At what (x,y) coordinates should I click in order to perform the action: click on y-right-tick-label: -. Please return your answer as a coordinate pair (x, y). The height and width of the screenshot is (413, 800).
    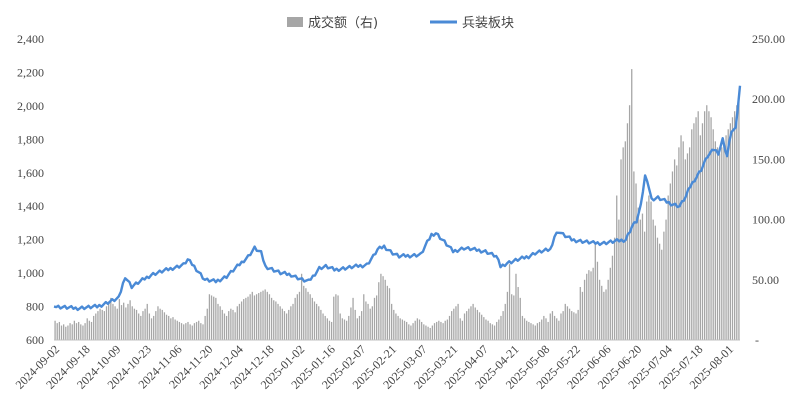
    Looking at the image, I should click on (757, 340).